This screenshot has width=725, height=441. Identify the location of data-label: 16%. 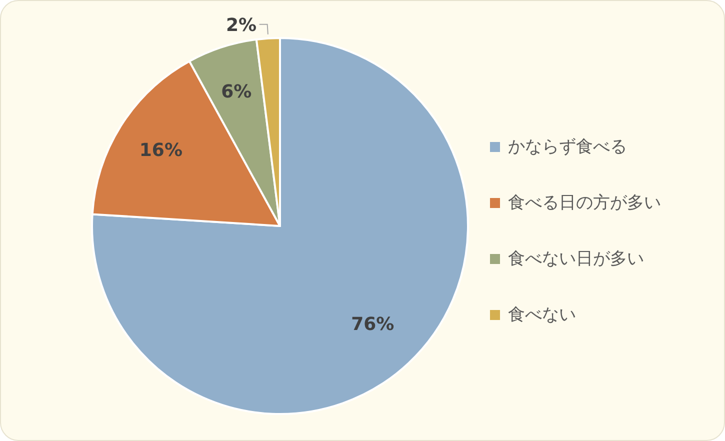
(160, 150).